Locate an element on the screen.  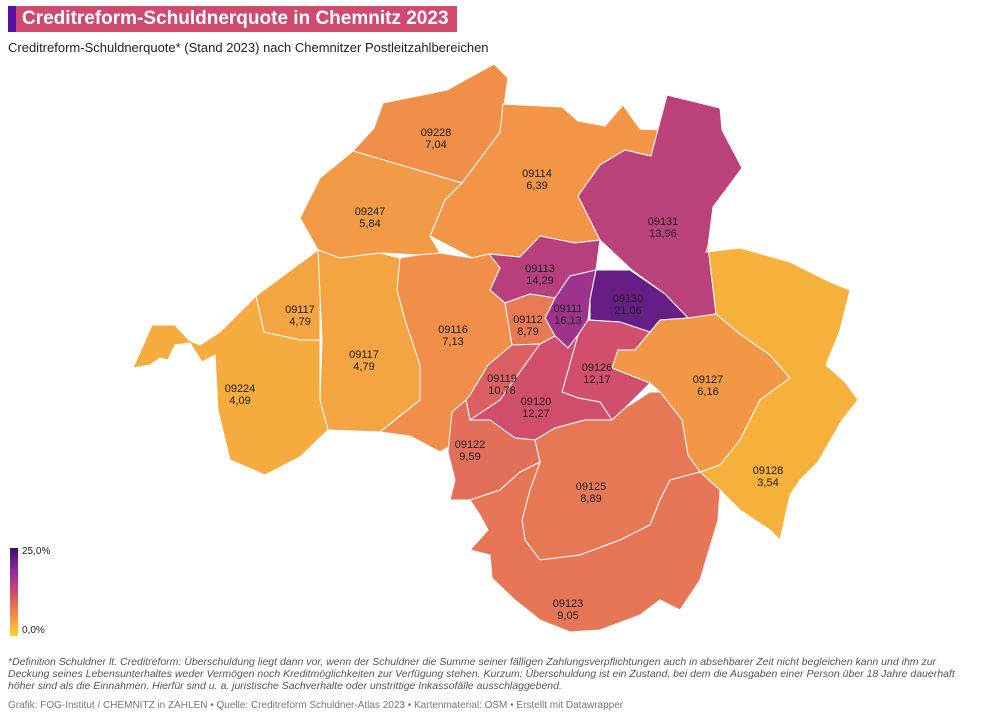
district-value-label: 10,78 is located at coordinates (502, 391).